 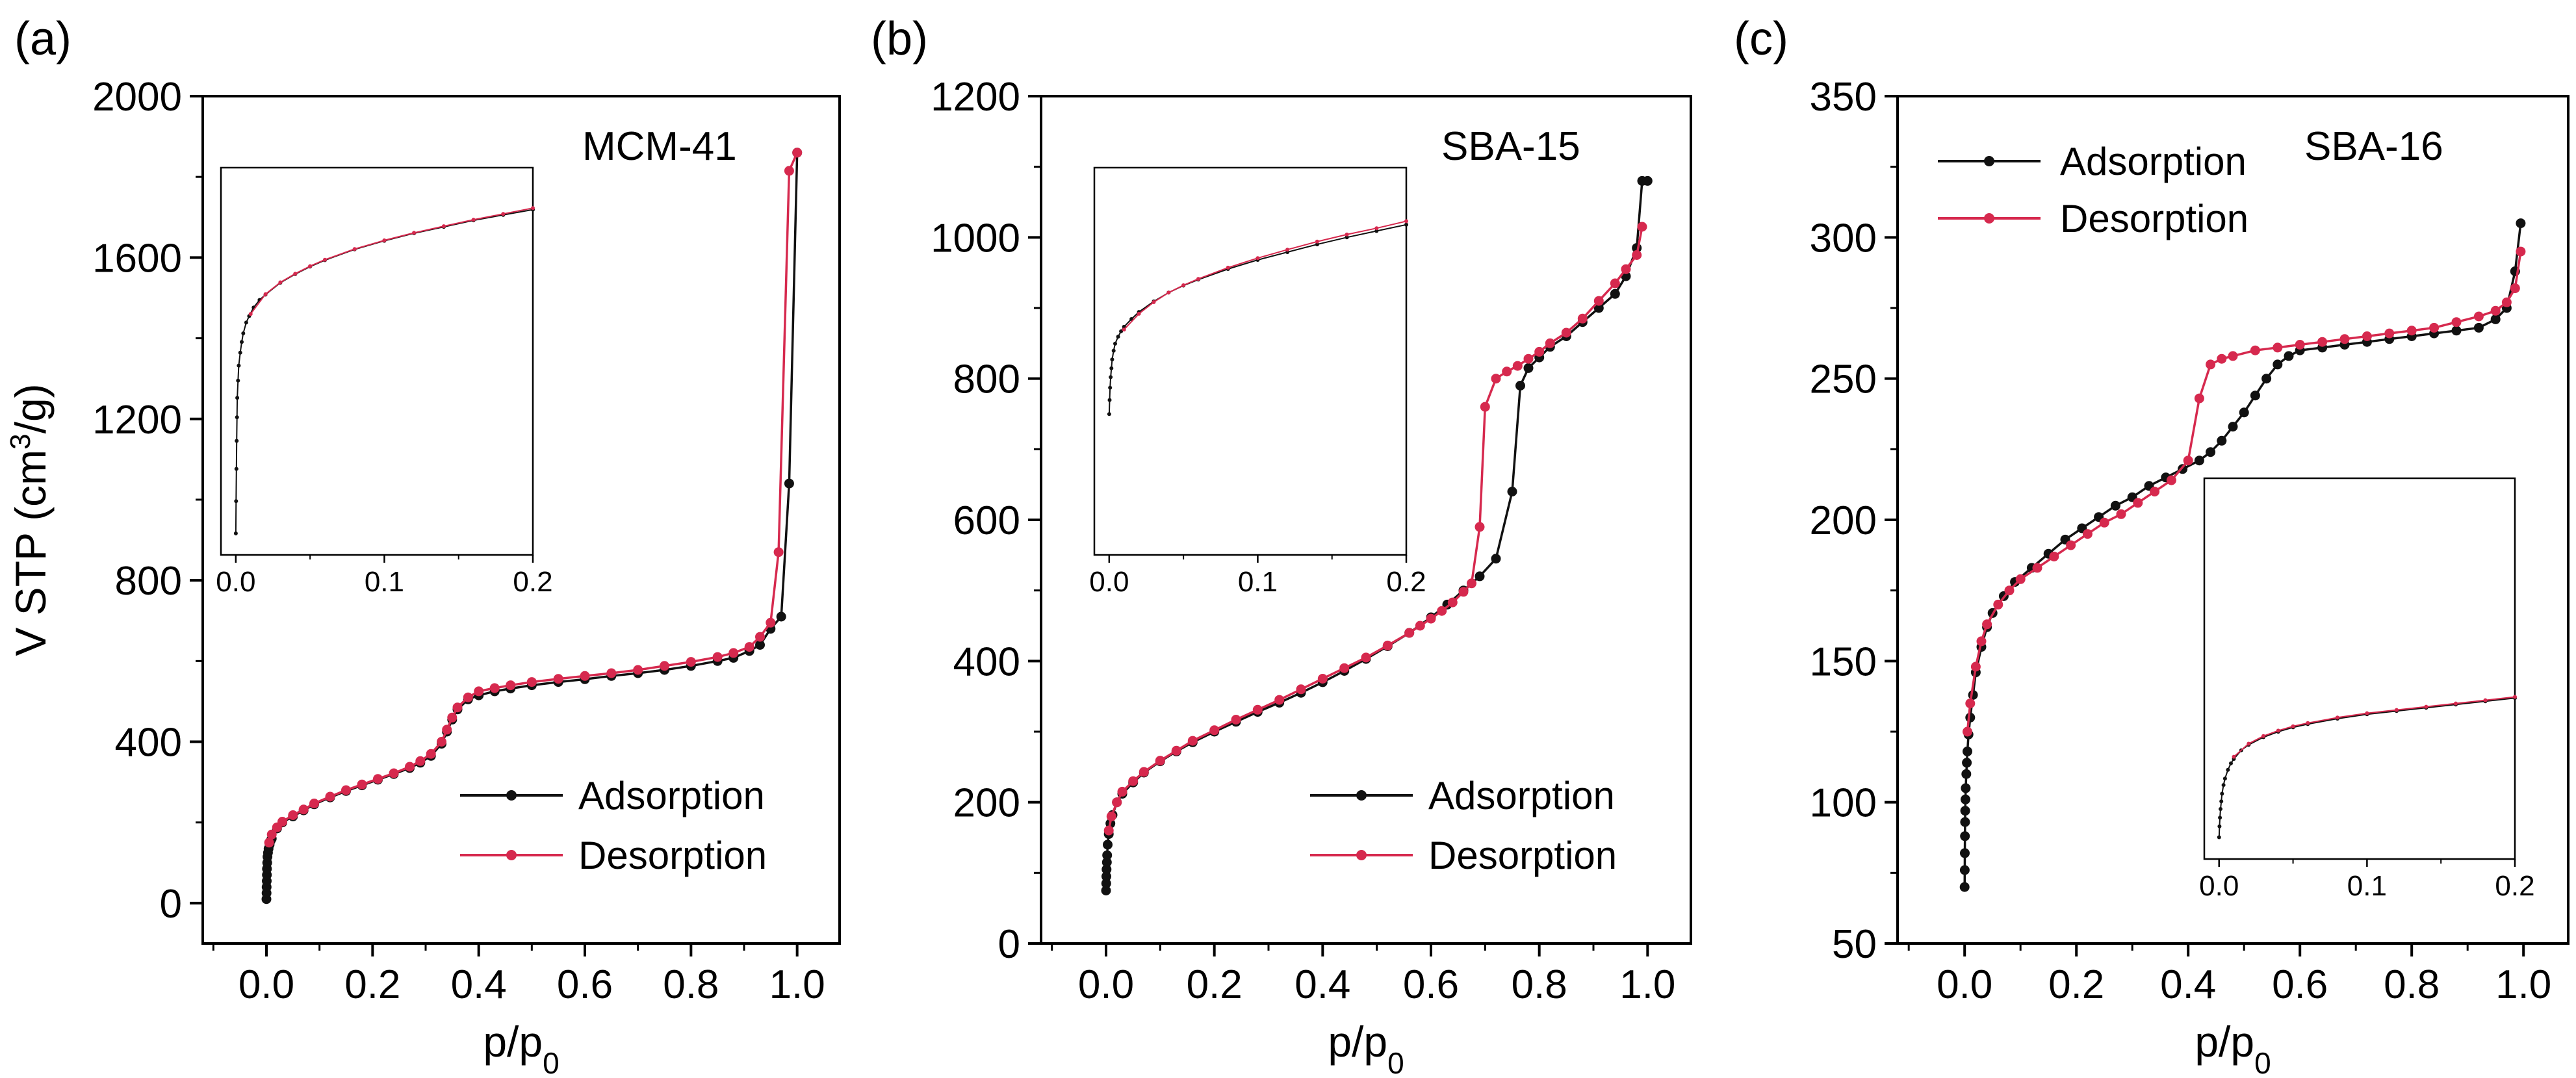 What do you see at coordinates (30, 519) in the screenshot?
I see `panel-a-y-axis-title: V STP (cm3/g)` at bounding box center [30, 519].